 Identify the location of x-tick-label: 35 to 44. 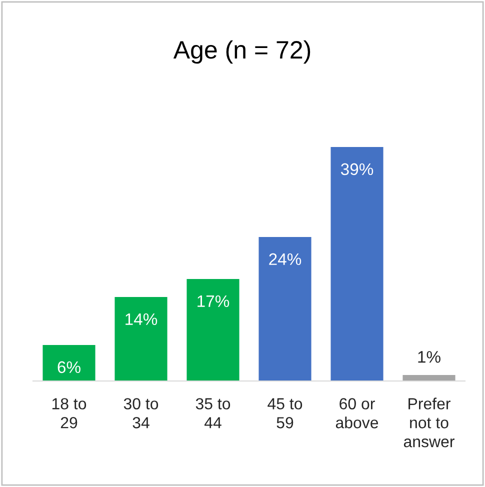
(213, 413).